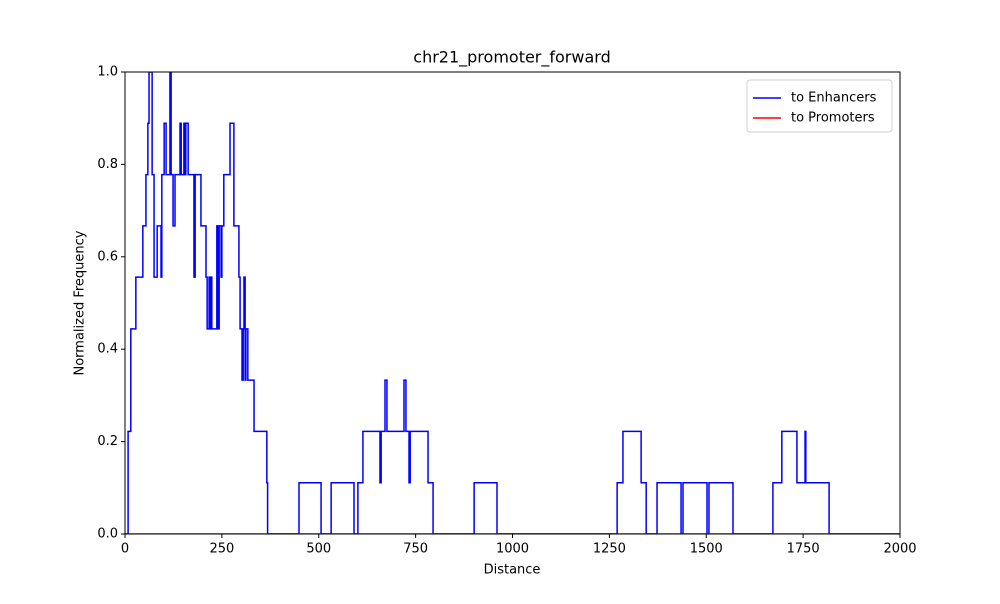  Describe the element at coordinates (125, 549) in the screenshot. I see `x-tick-label: 0` at that location.